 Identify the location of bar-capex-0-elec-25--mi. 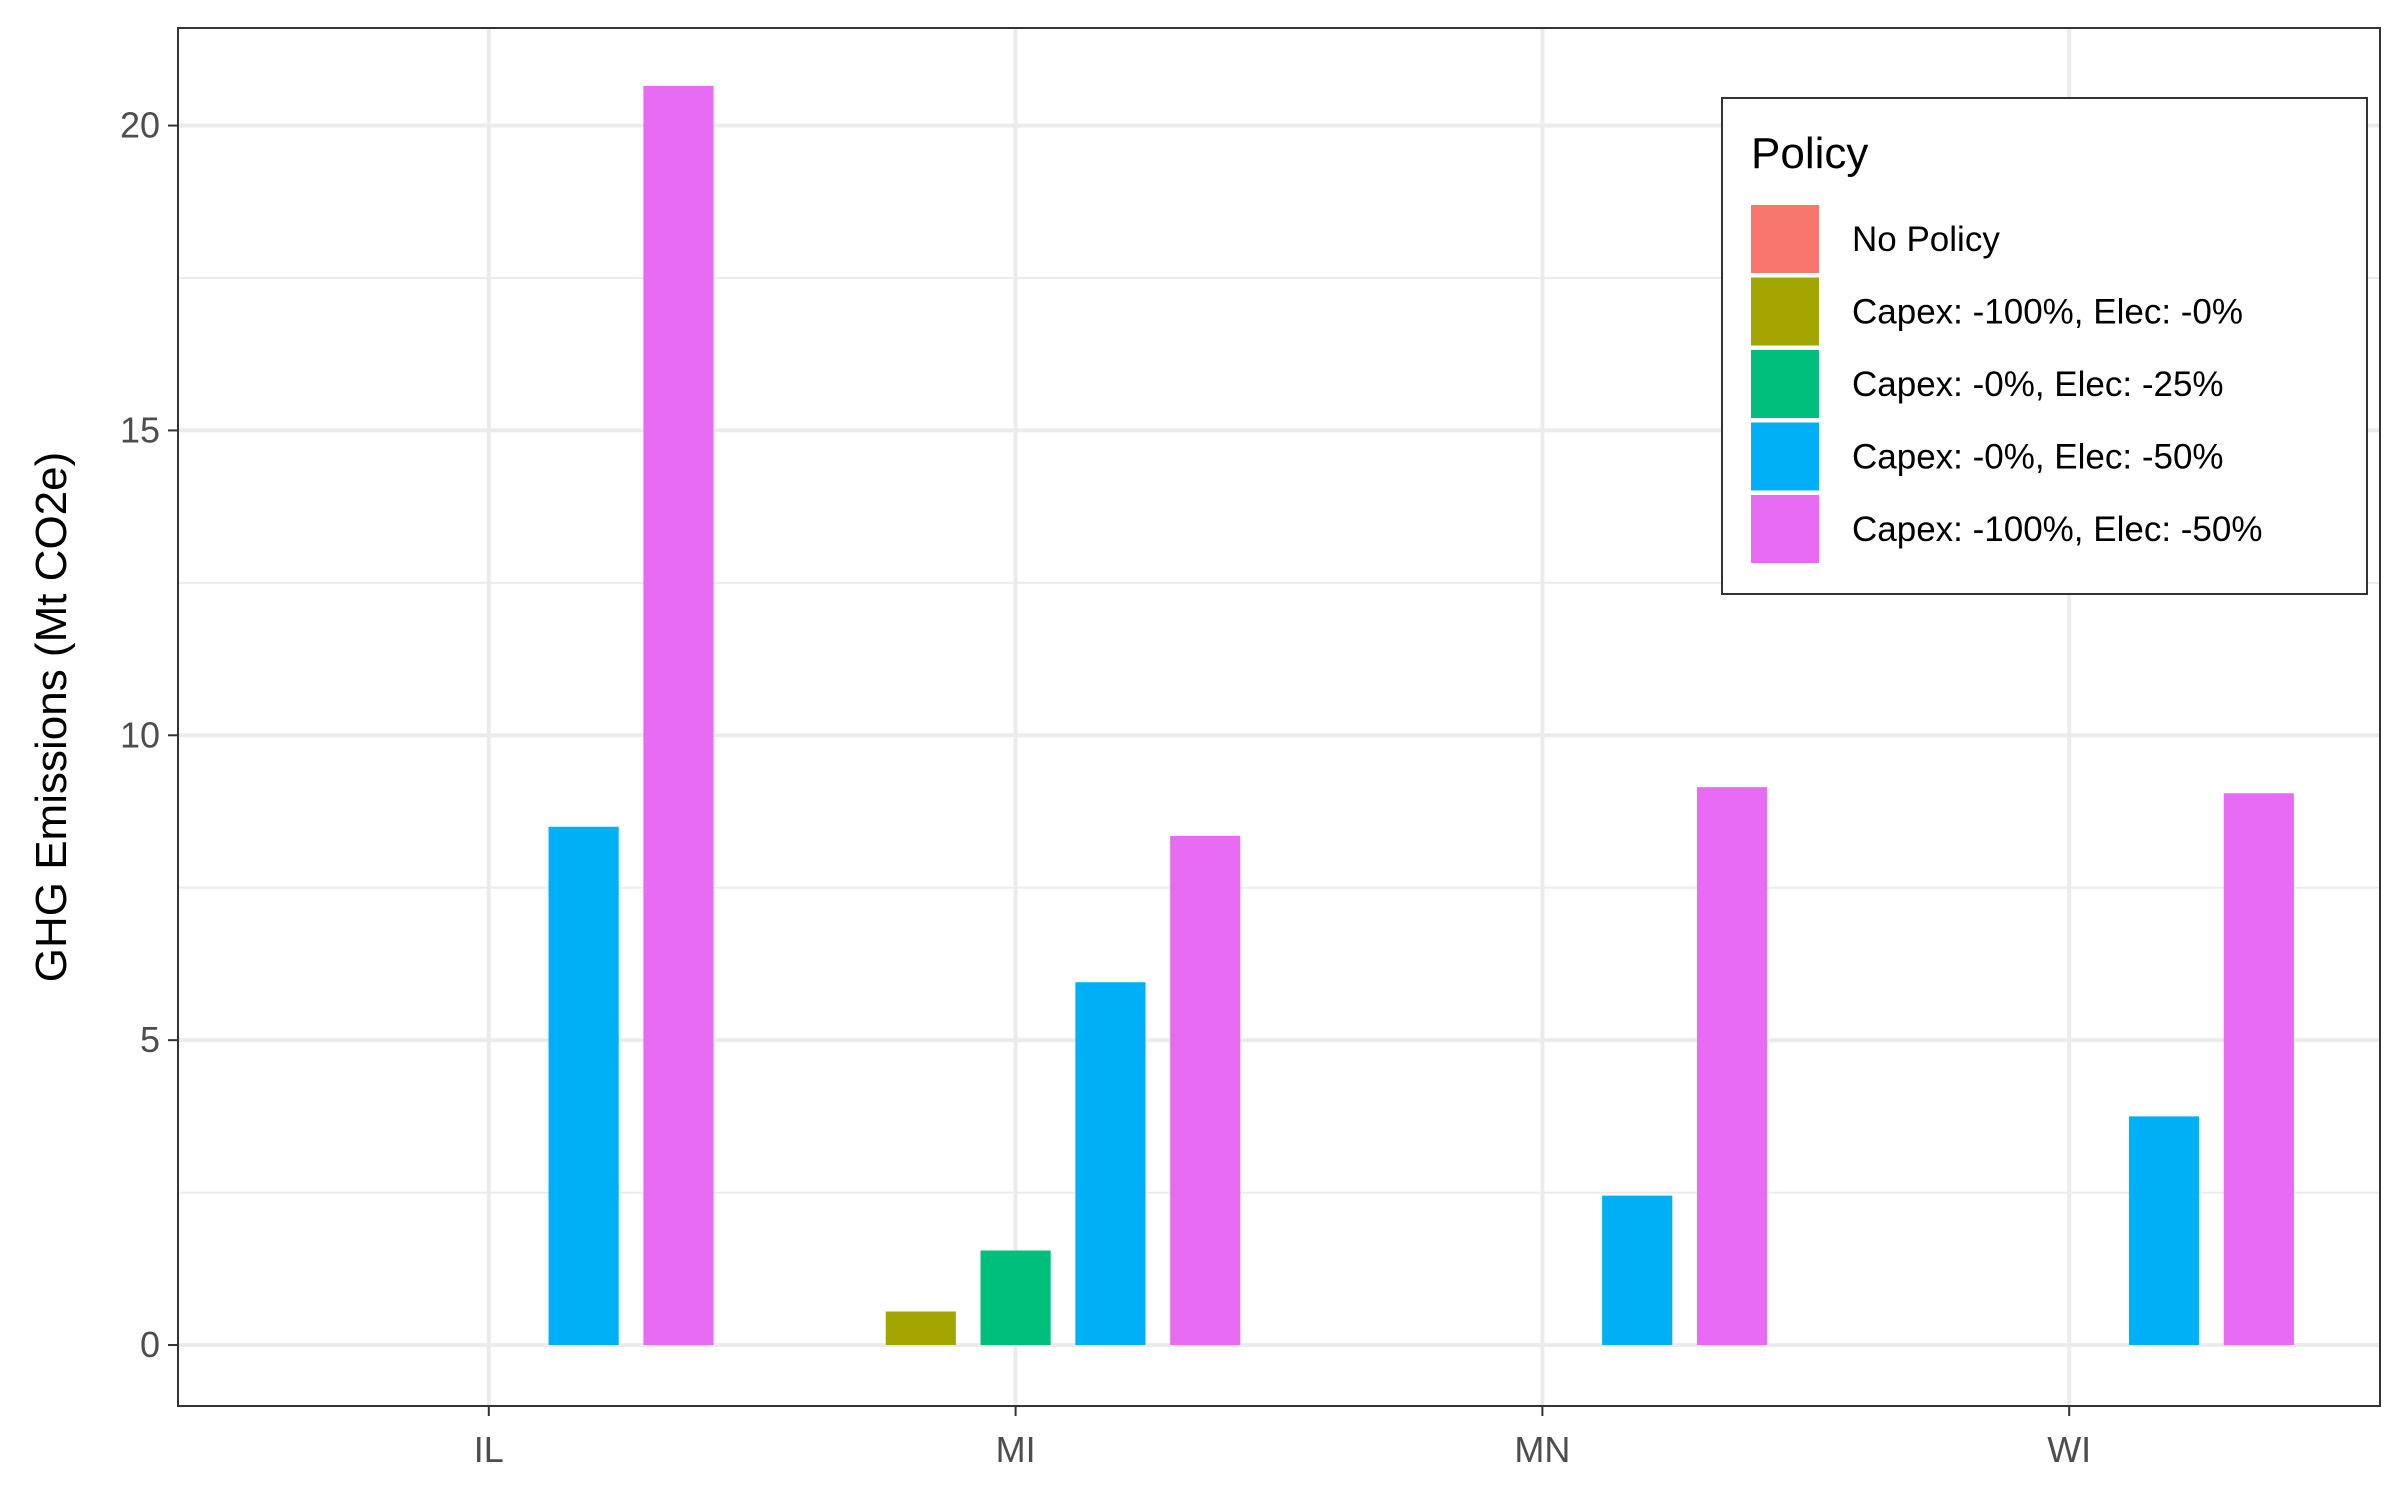
(1015, 1298).